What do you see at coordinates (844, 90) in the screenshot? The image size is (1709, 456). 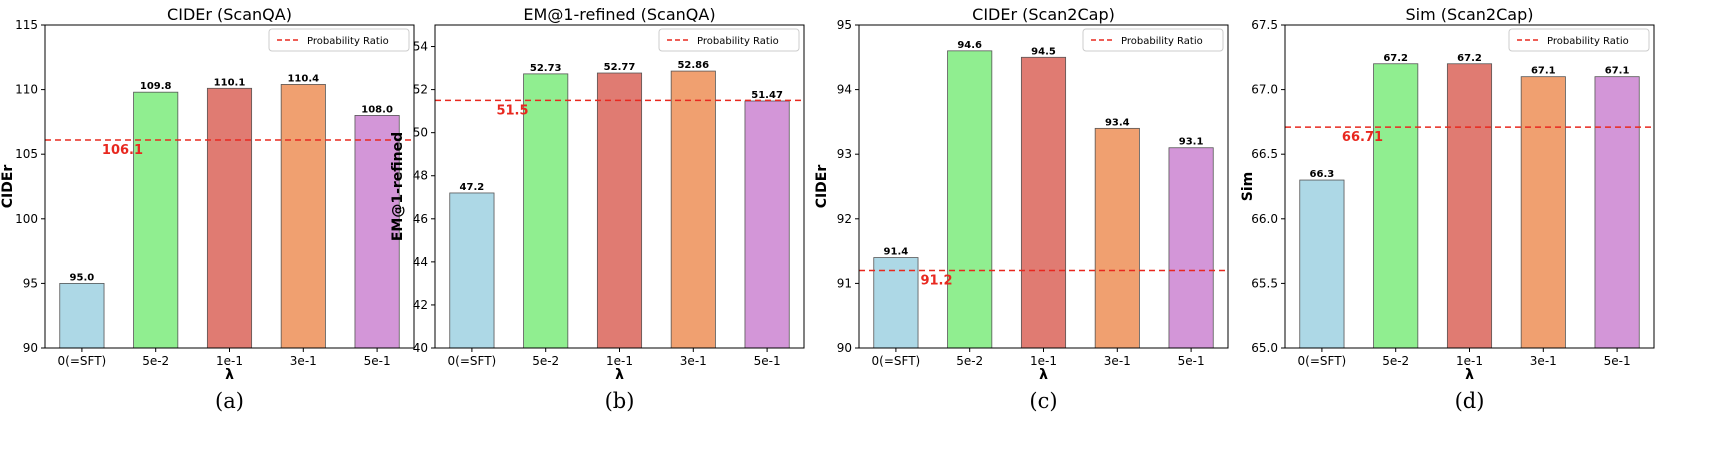 I see `y-tick-label: 94` at bounding box center [844, 90].